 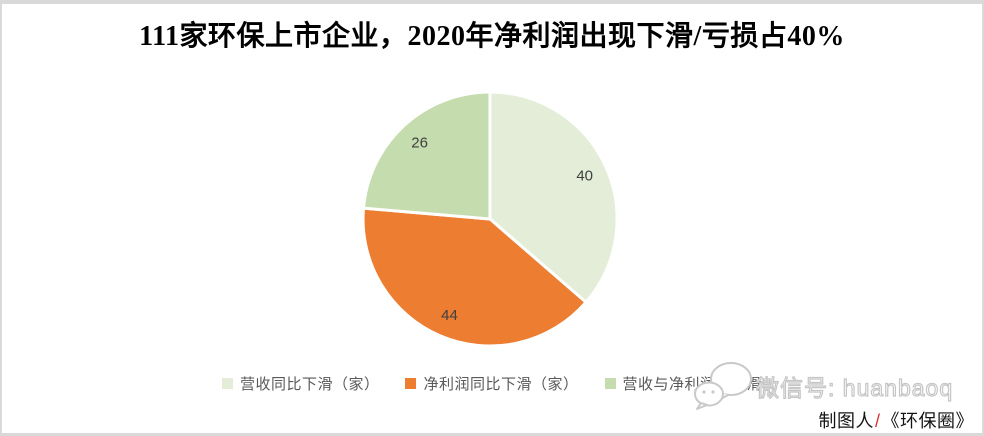 I want to click on credit-prefix: 制图人, so click(x=846, y=421).